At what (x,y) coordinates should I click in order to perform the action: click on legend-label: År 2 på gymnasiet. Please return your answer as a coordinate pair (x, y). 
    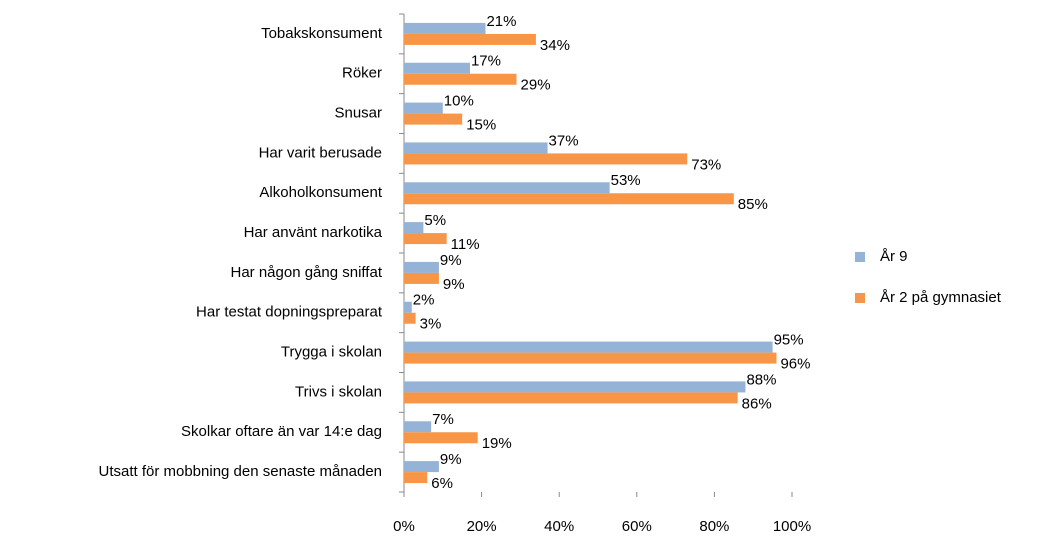
    Looking at the image, I should click on (941, 297).